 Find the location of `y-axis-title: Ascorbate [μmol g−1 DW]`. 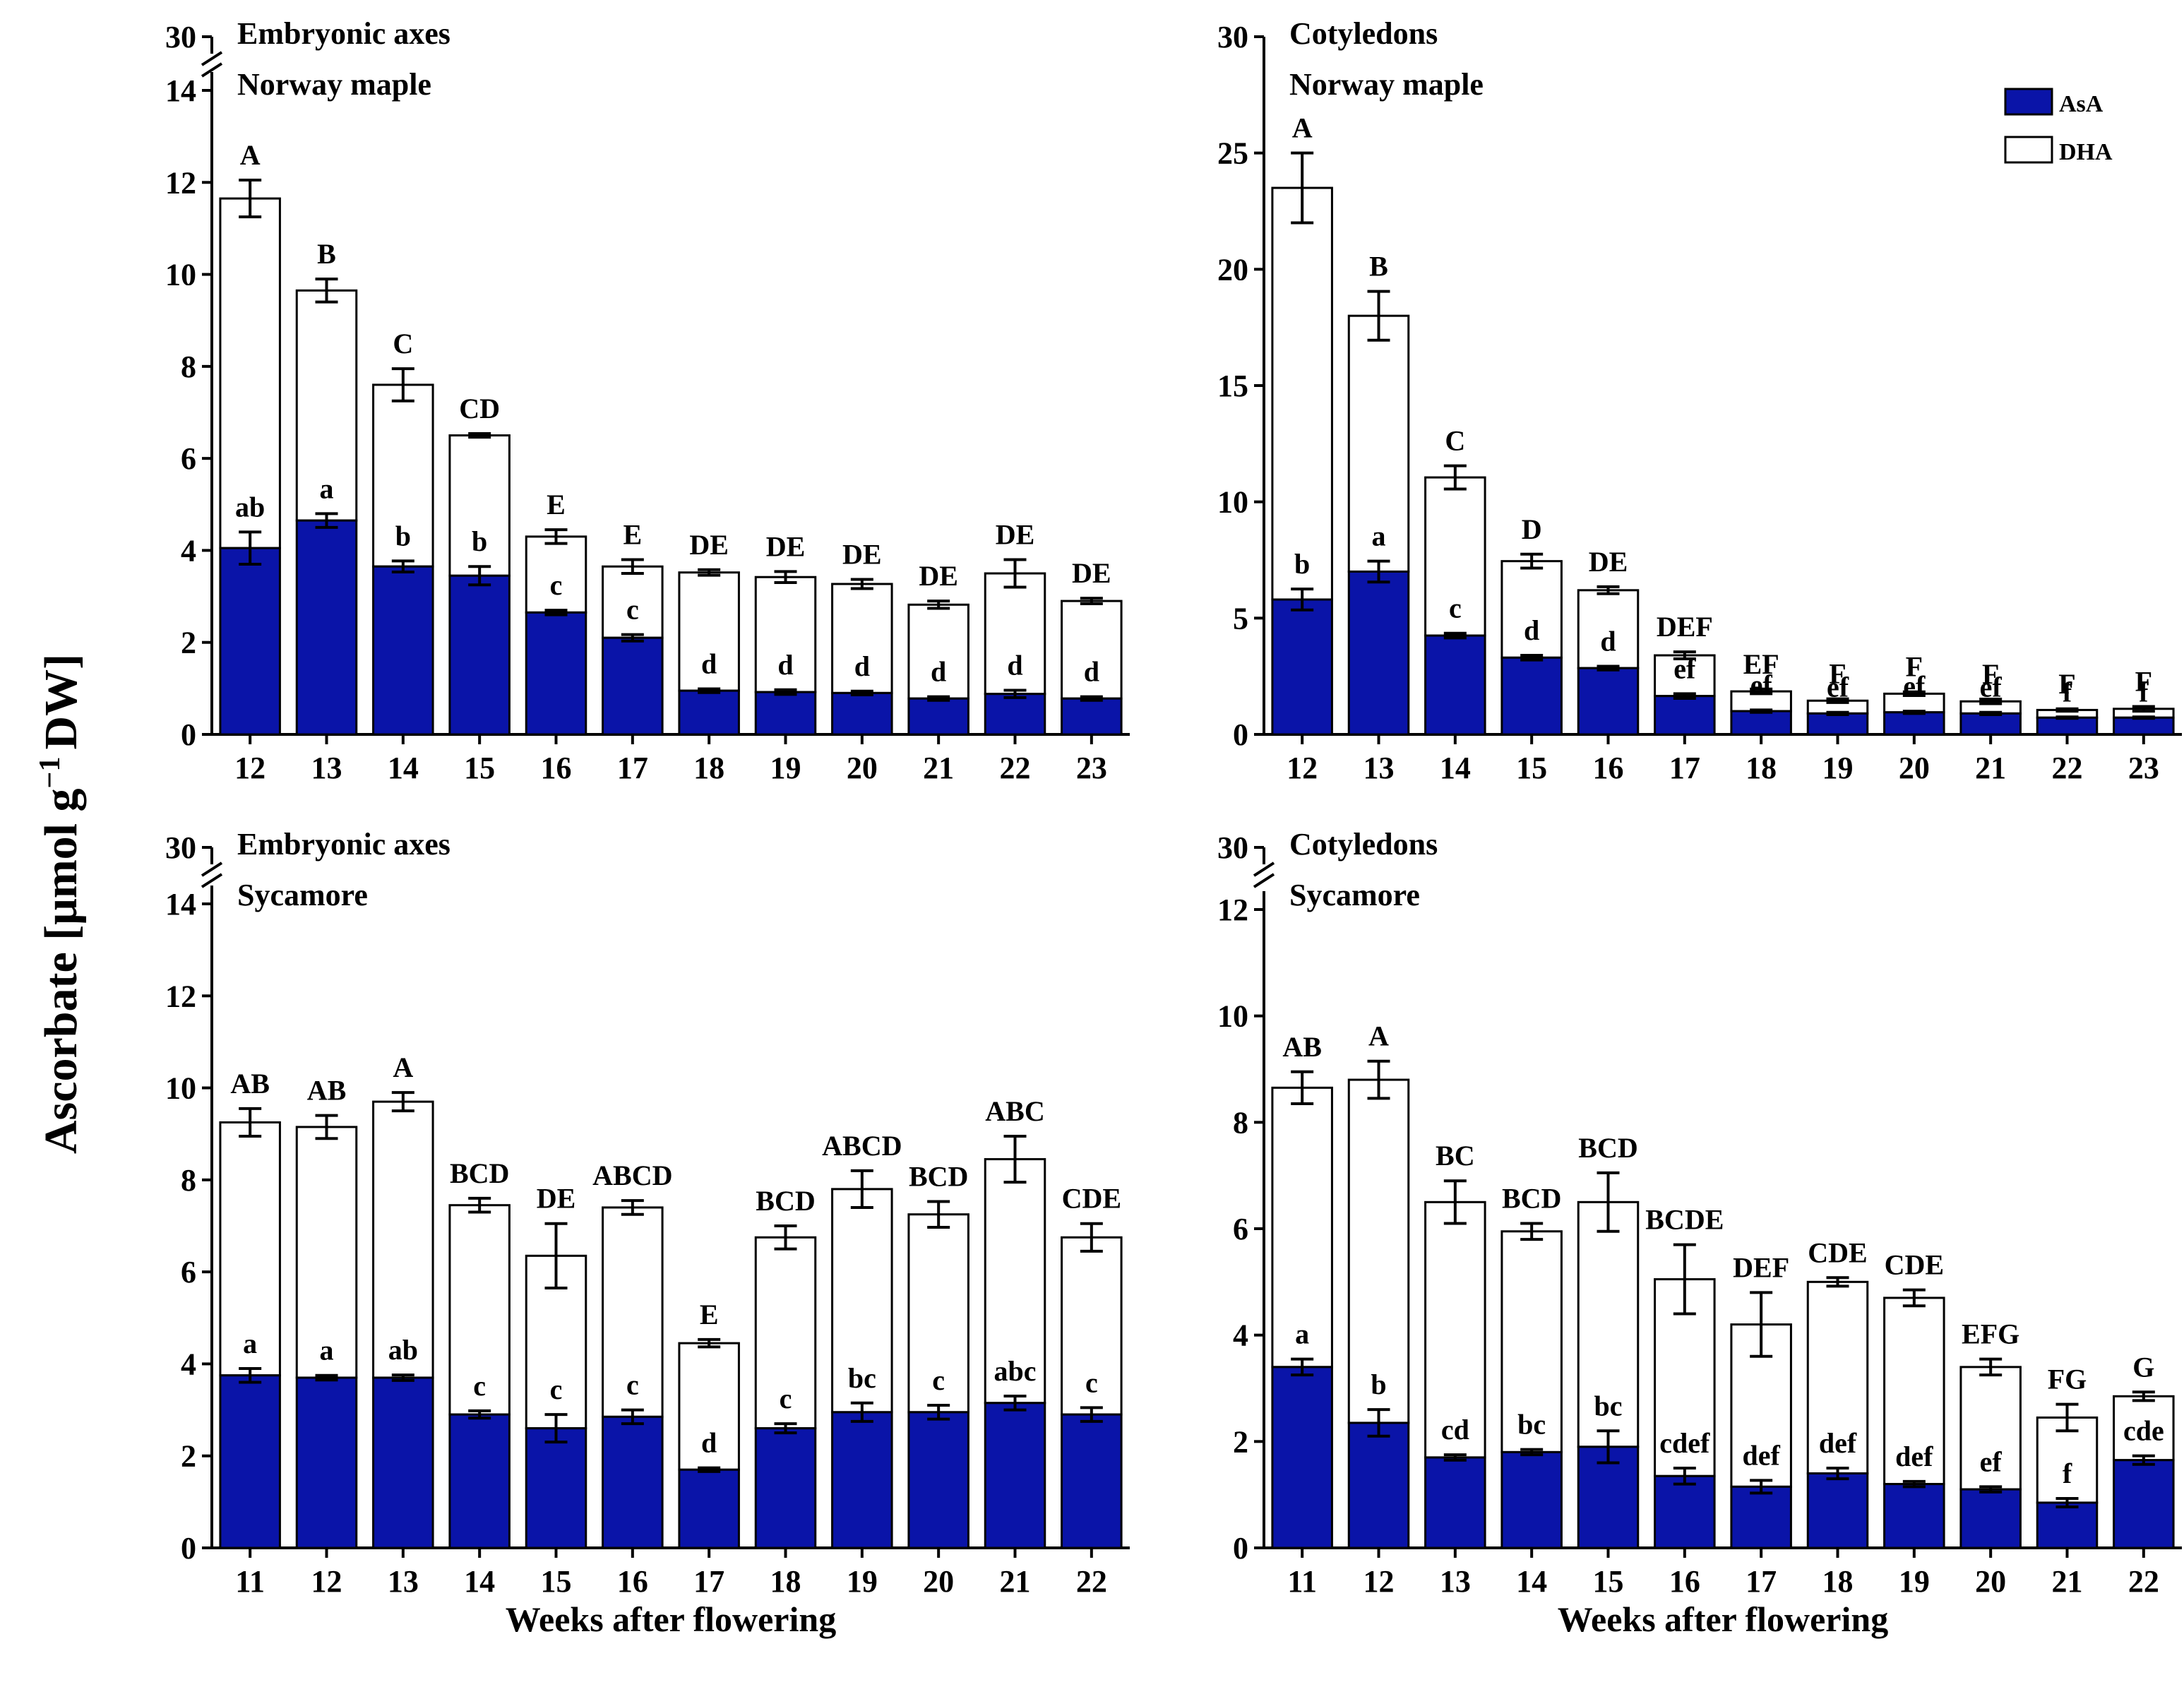

y-axis-title: Ascorbate [μmol g−1 DW] is located at coordinates (60, 904).